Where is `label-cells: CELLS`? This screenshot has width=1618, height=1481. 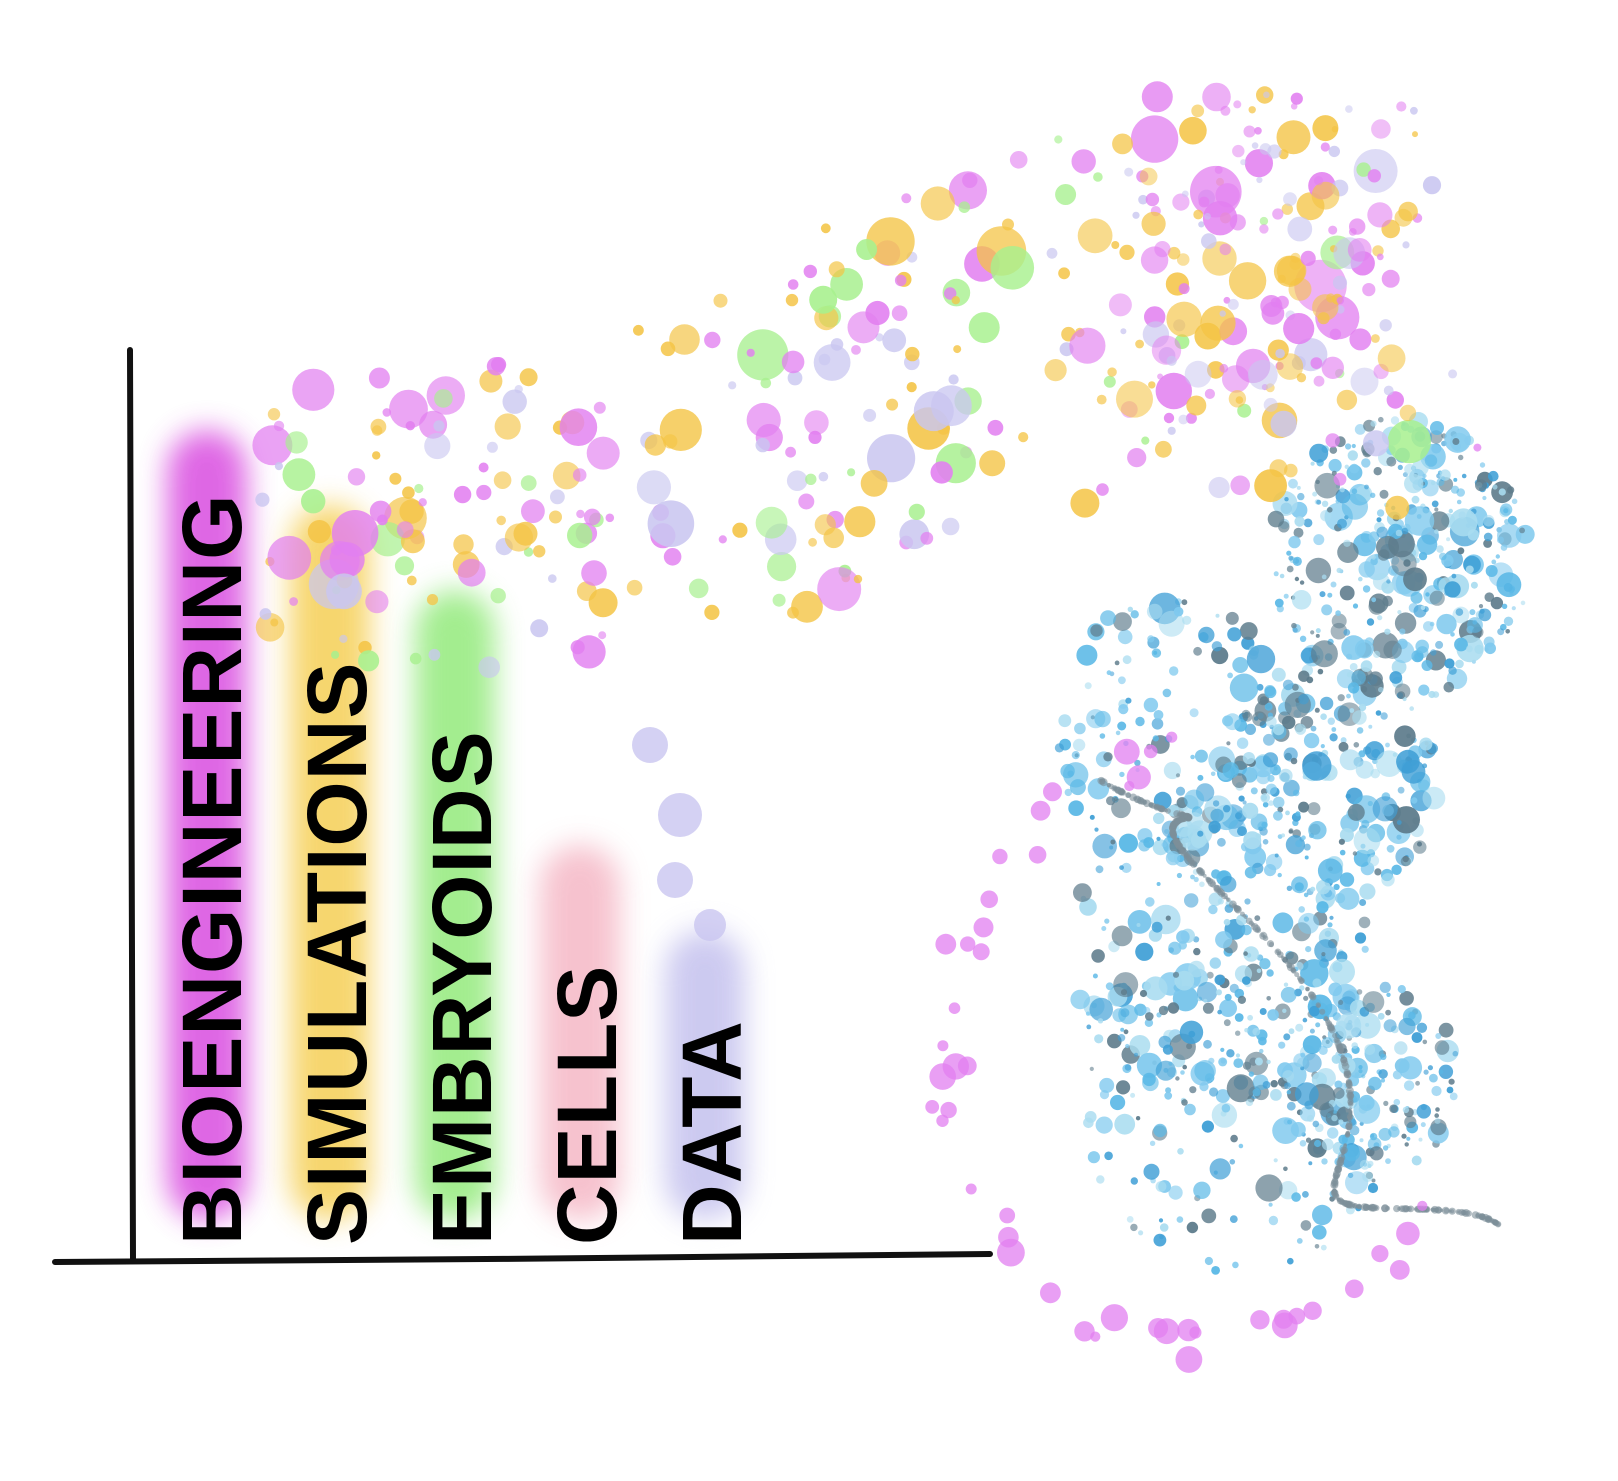 label-cells: CELLS is located at coordinates (587, 1104).